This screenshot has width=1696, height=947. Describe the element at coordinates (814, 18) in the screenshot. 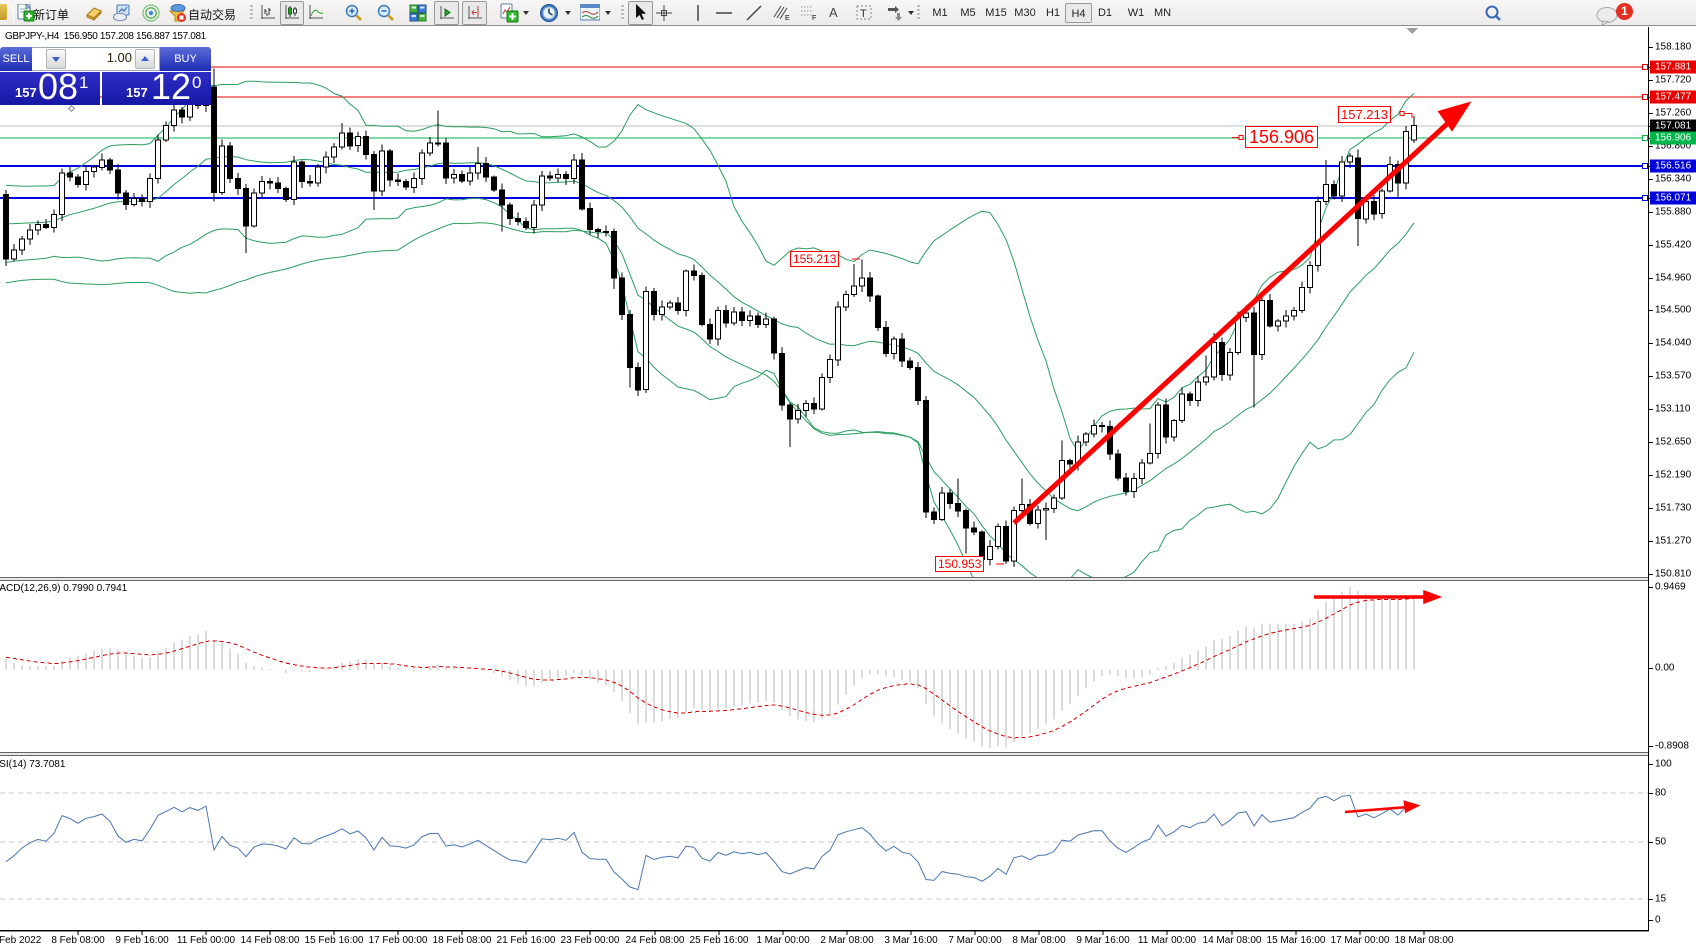

I see `svg-text: F` at that location.